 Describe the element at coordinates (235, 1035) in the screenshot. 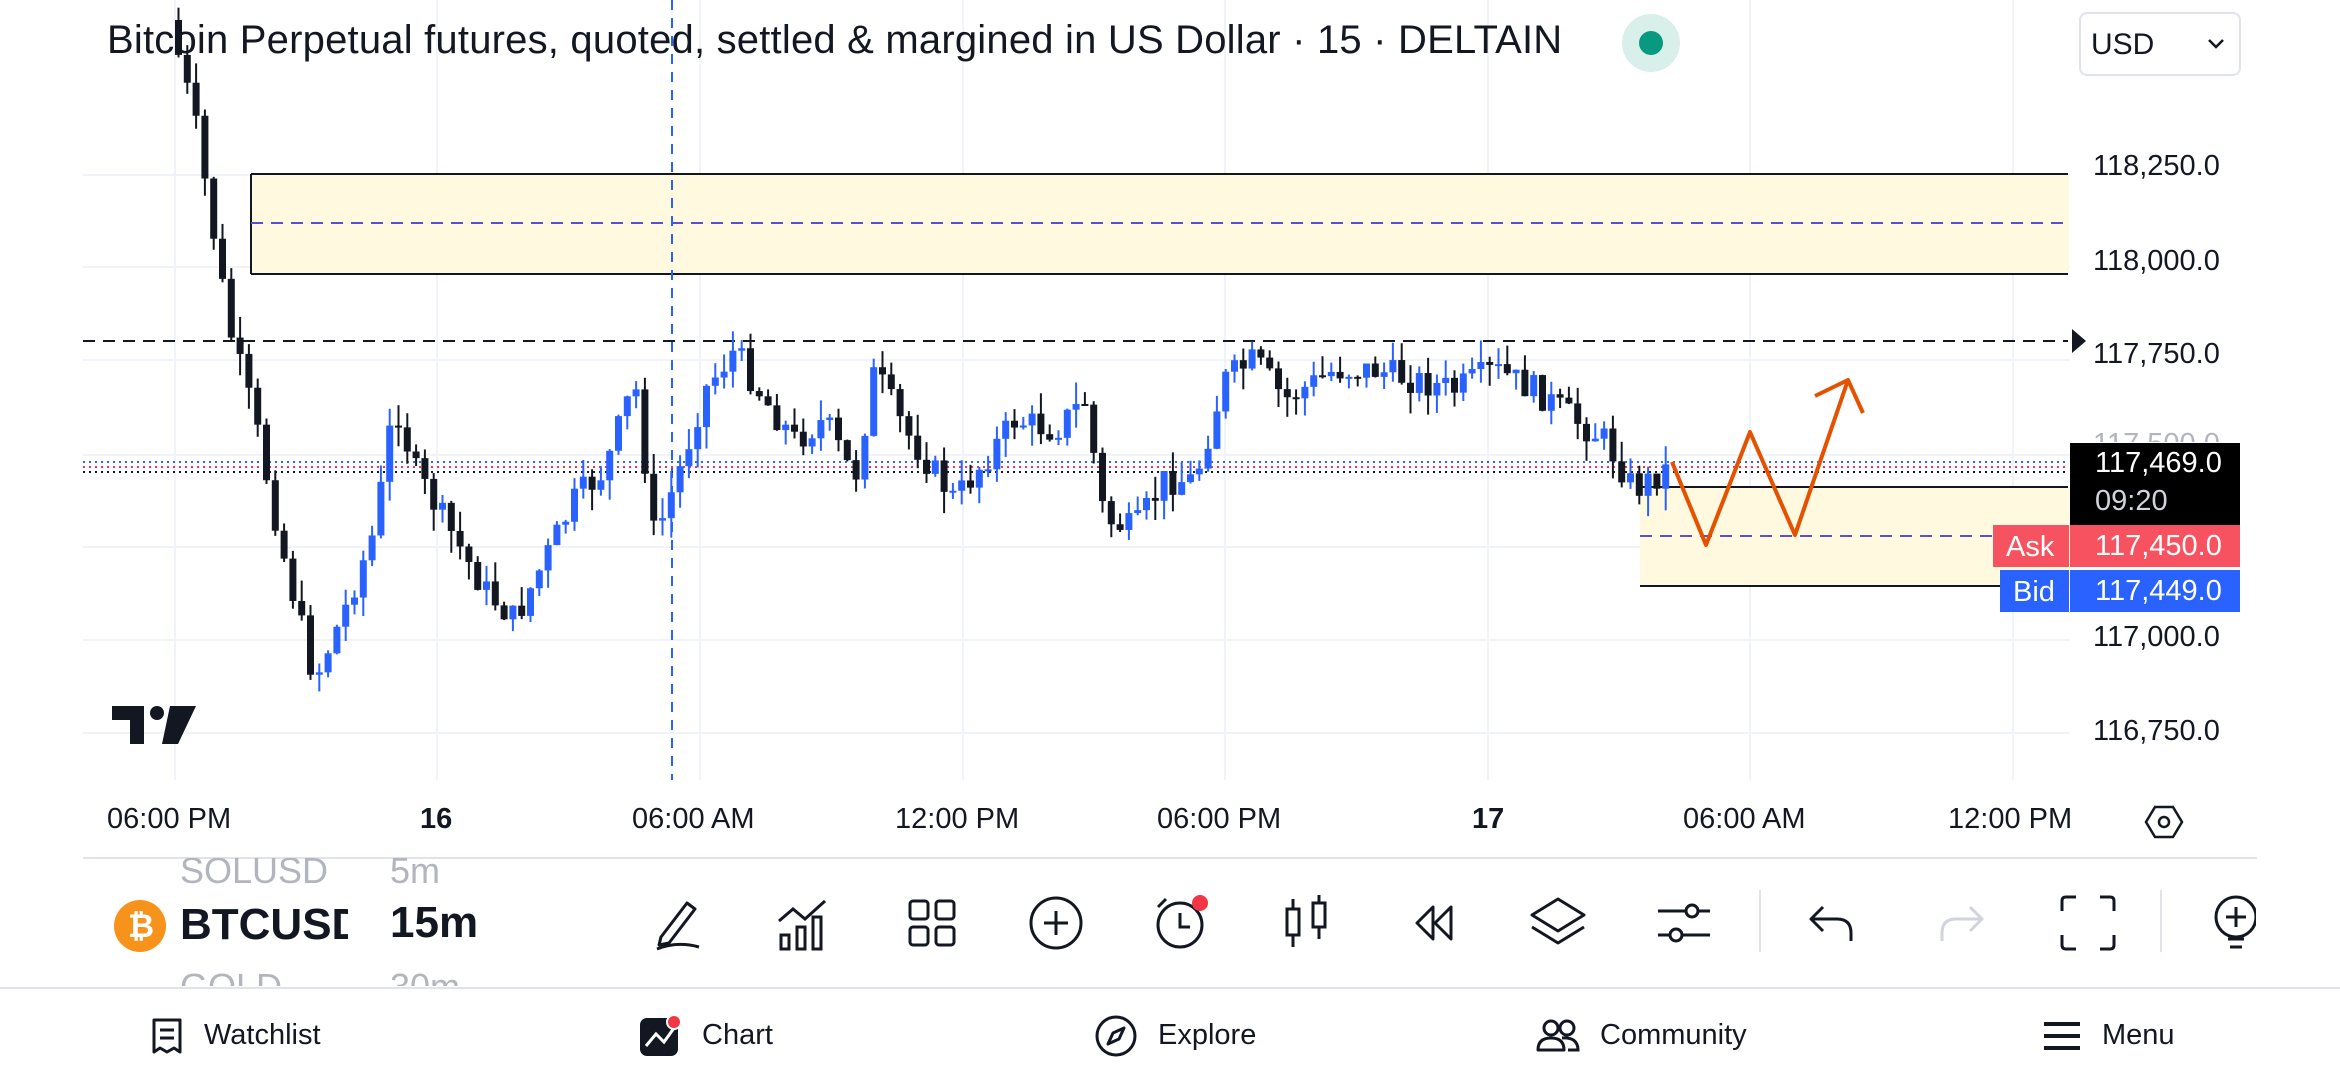

I see `nav-watchlist: Watchlist` at that location.